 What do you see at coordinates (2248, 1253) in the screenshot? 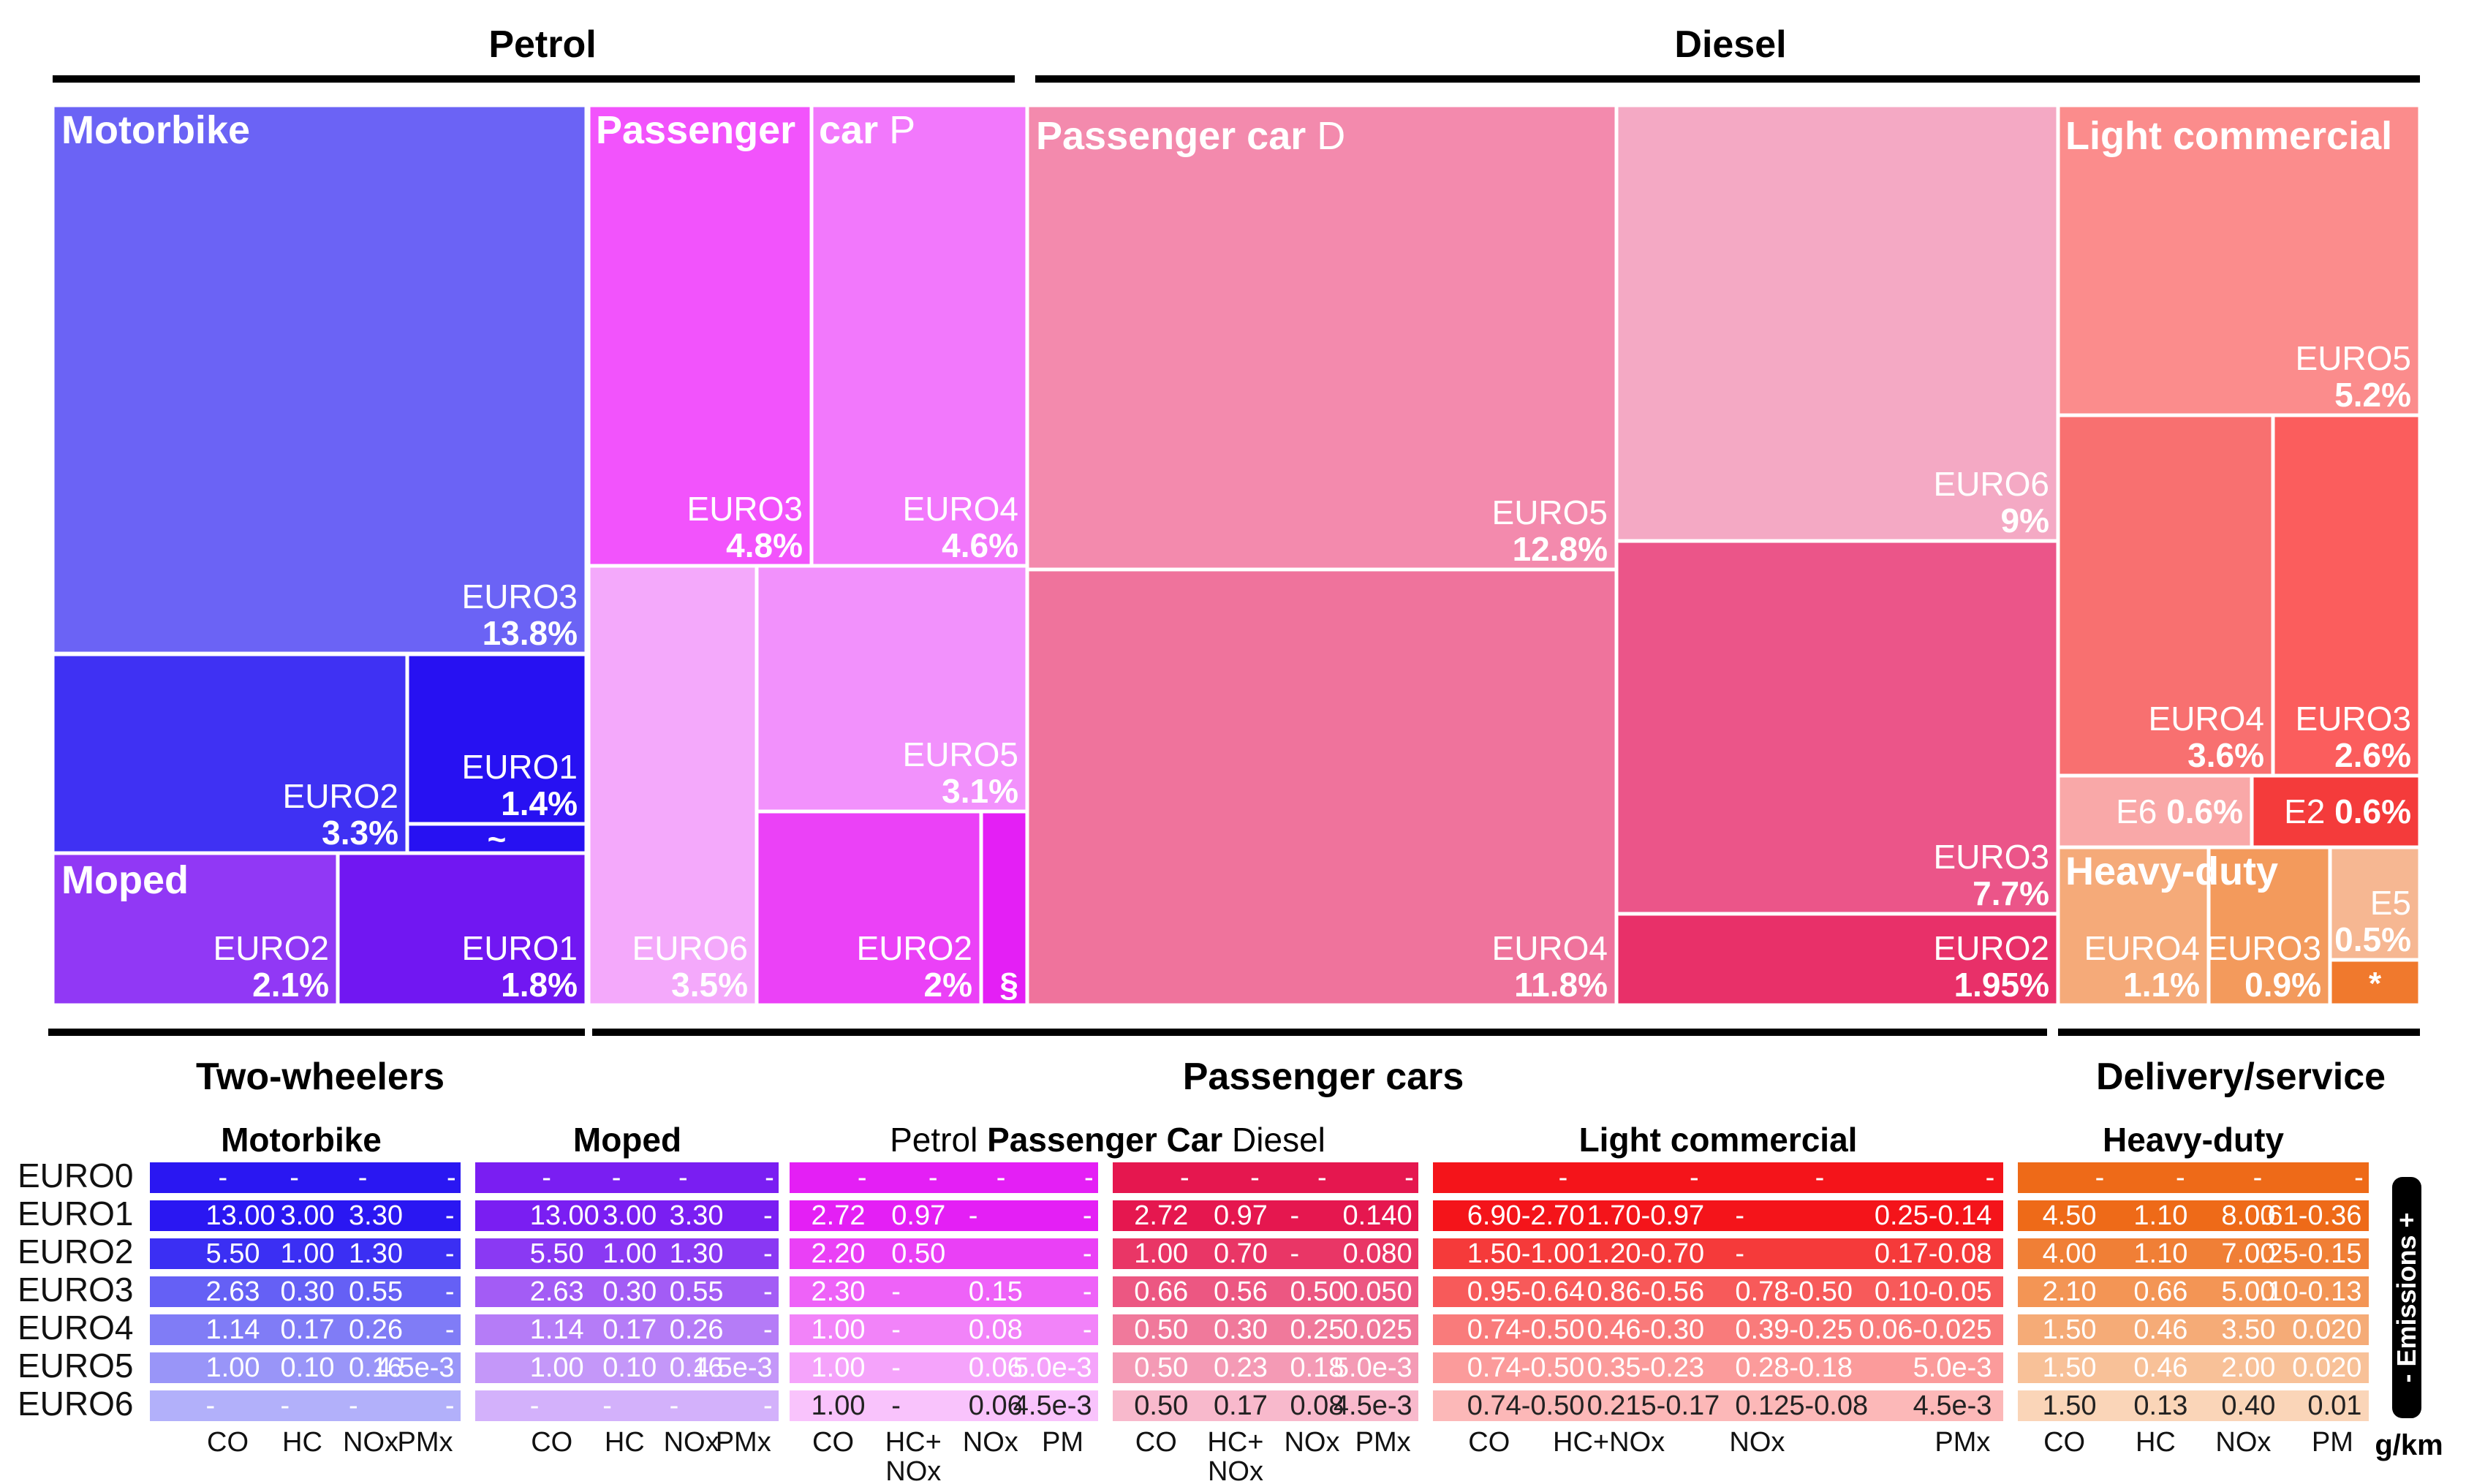
I see `block-5-cell: 7.00` at bounding box center [2248, 1253].